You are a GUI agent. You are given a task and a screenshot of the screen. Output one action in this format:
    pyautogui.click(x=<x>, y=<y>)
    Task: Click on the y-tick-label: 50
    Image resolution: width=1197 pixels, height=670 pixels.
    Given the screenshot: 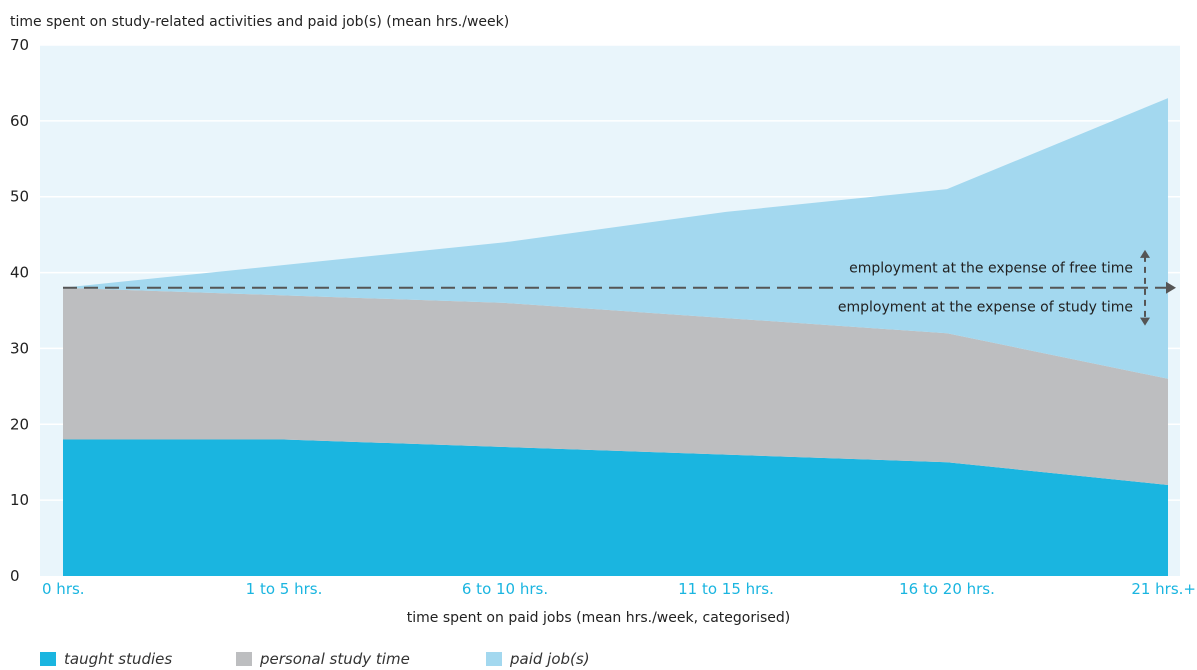 What is the action you would take?
    pyautogui.click(x=19, y=197)
    